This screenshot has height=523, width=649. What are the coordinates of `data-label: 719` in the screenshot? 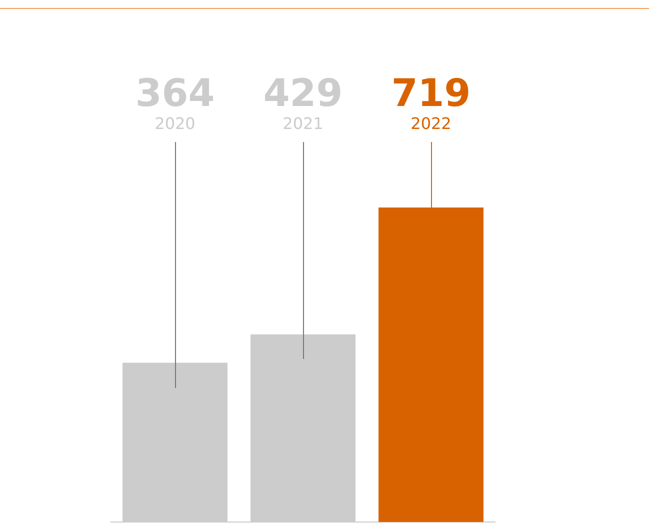 It's located at (431, 93).